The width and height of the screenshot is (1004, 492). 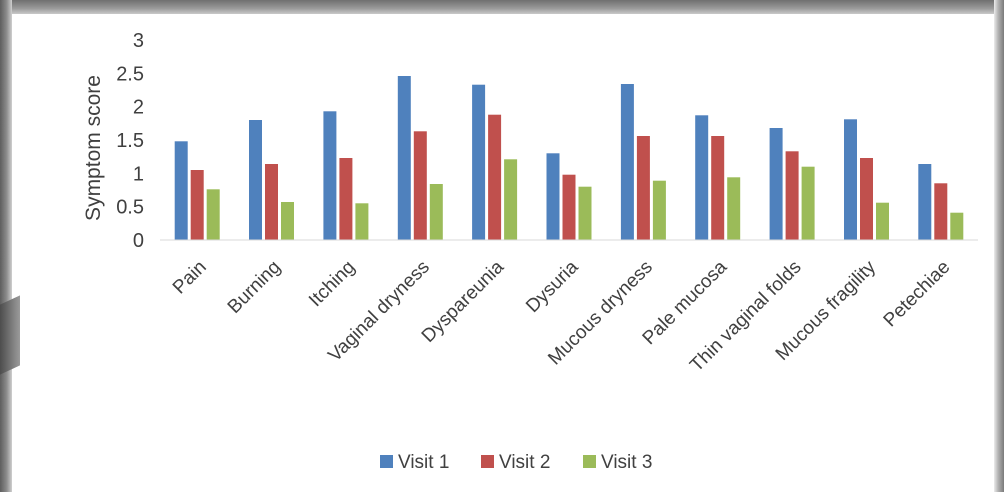 I want to click on legend-label: Visit 2, so click(x=524, y=462).